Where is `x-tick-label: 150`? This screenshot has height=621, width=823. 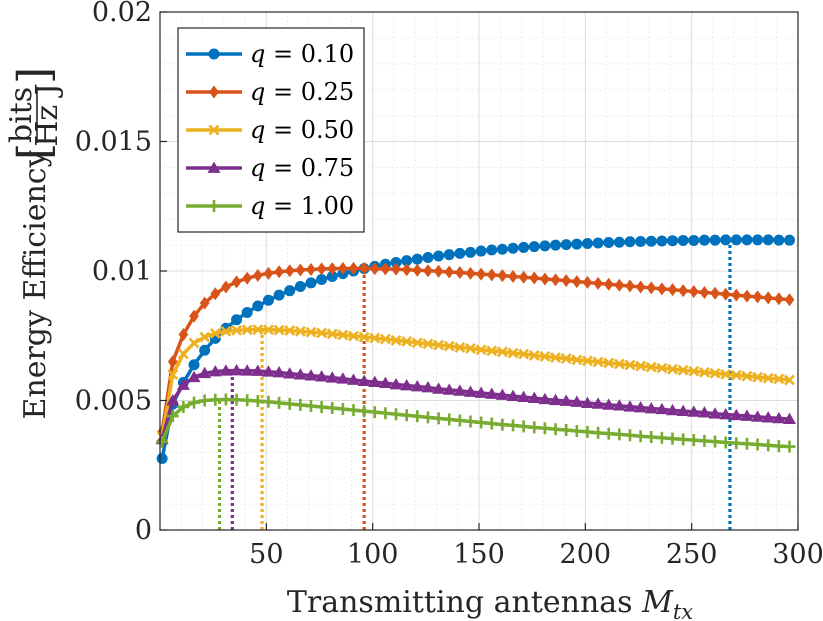
x-tick-label: 150 is located at coordinates (479, 554).